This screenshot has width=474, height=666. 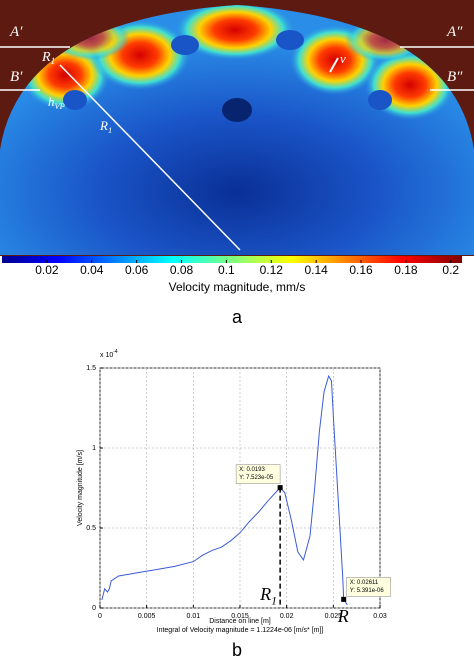 I want to click on colorbar-tick-label: 0.14, so click(x=316, y=270).